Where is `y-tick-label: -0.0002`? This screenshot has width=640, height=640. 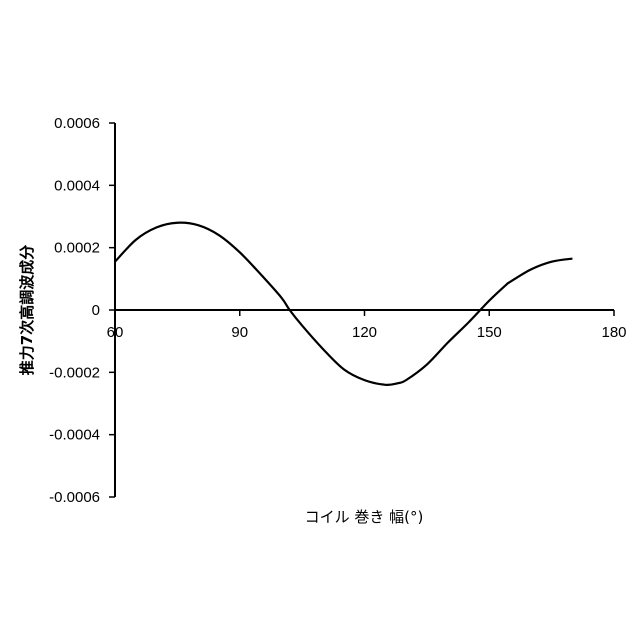 y-tick-label: -0.0002 is located at coordinates (74, 372).